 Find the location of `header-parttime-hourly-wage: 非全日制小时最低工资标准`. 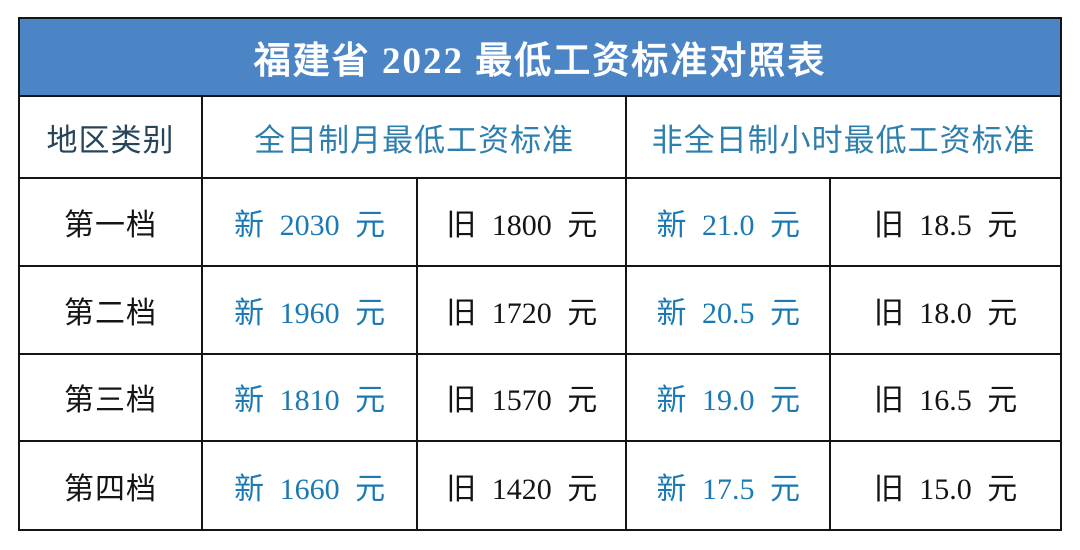

header-parttime-hourly-wage: 非全日制小时最低工资标准 is located at coordinates (842, 138).